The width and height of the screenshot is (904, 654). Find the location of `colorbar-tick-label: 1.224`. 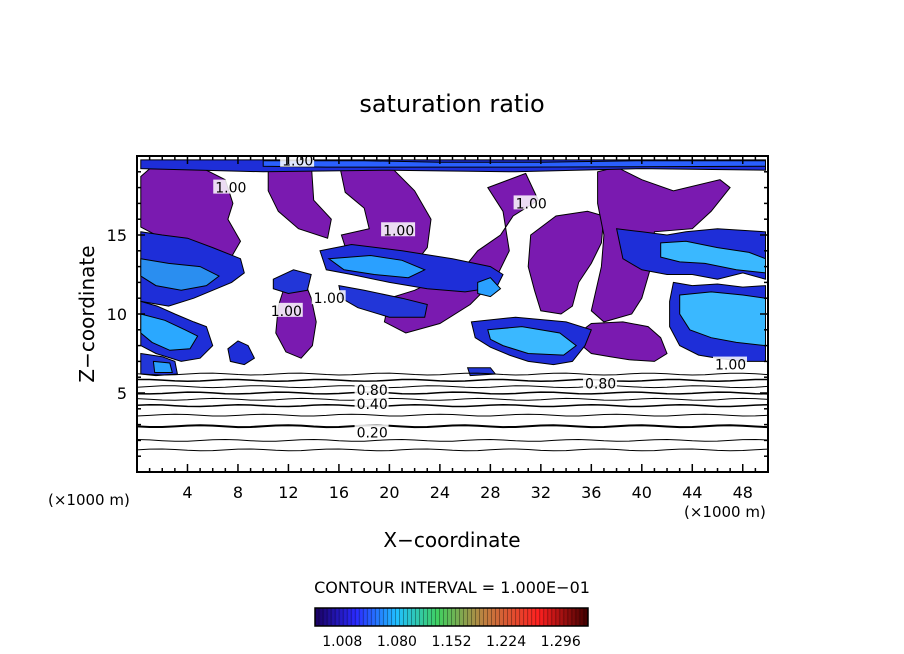

colorbar-tick-label: 1.224 is located at coordinates (506, 642).